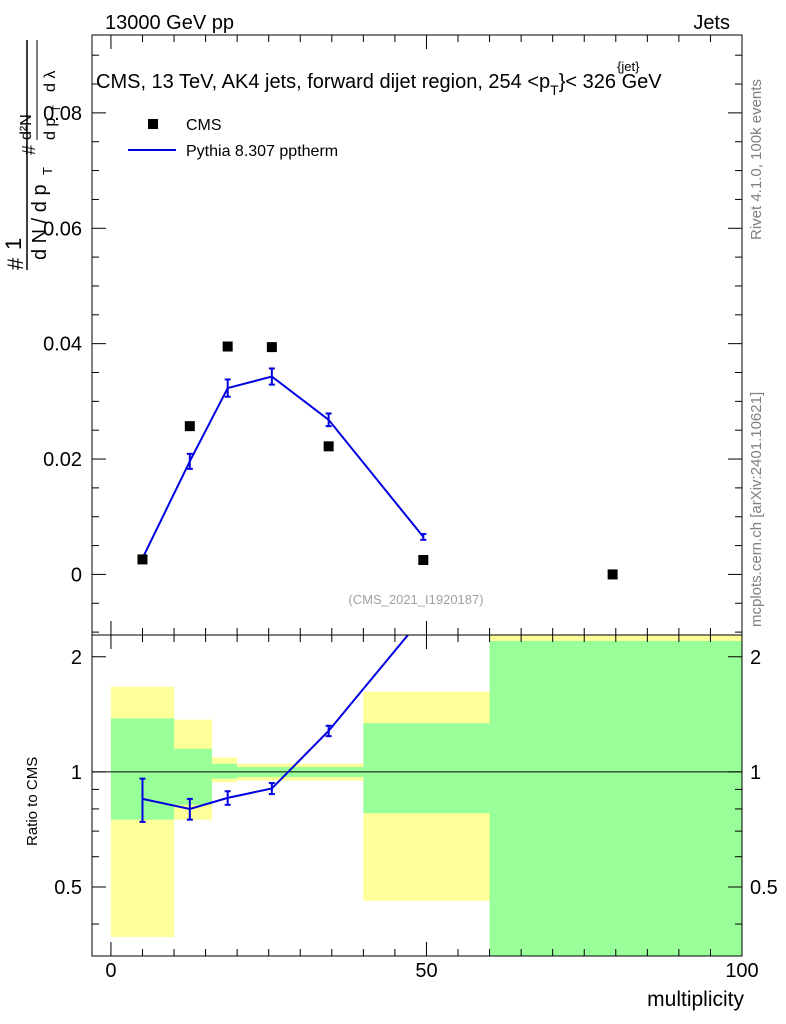 This screenshot has height=1024, width=786. I want to click on main-y-axis-label: # 1 d N / d p T # d²N d p T d λ, so click(32, 155).